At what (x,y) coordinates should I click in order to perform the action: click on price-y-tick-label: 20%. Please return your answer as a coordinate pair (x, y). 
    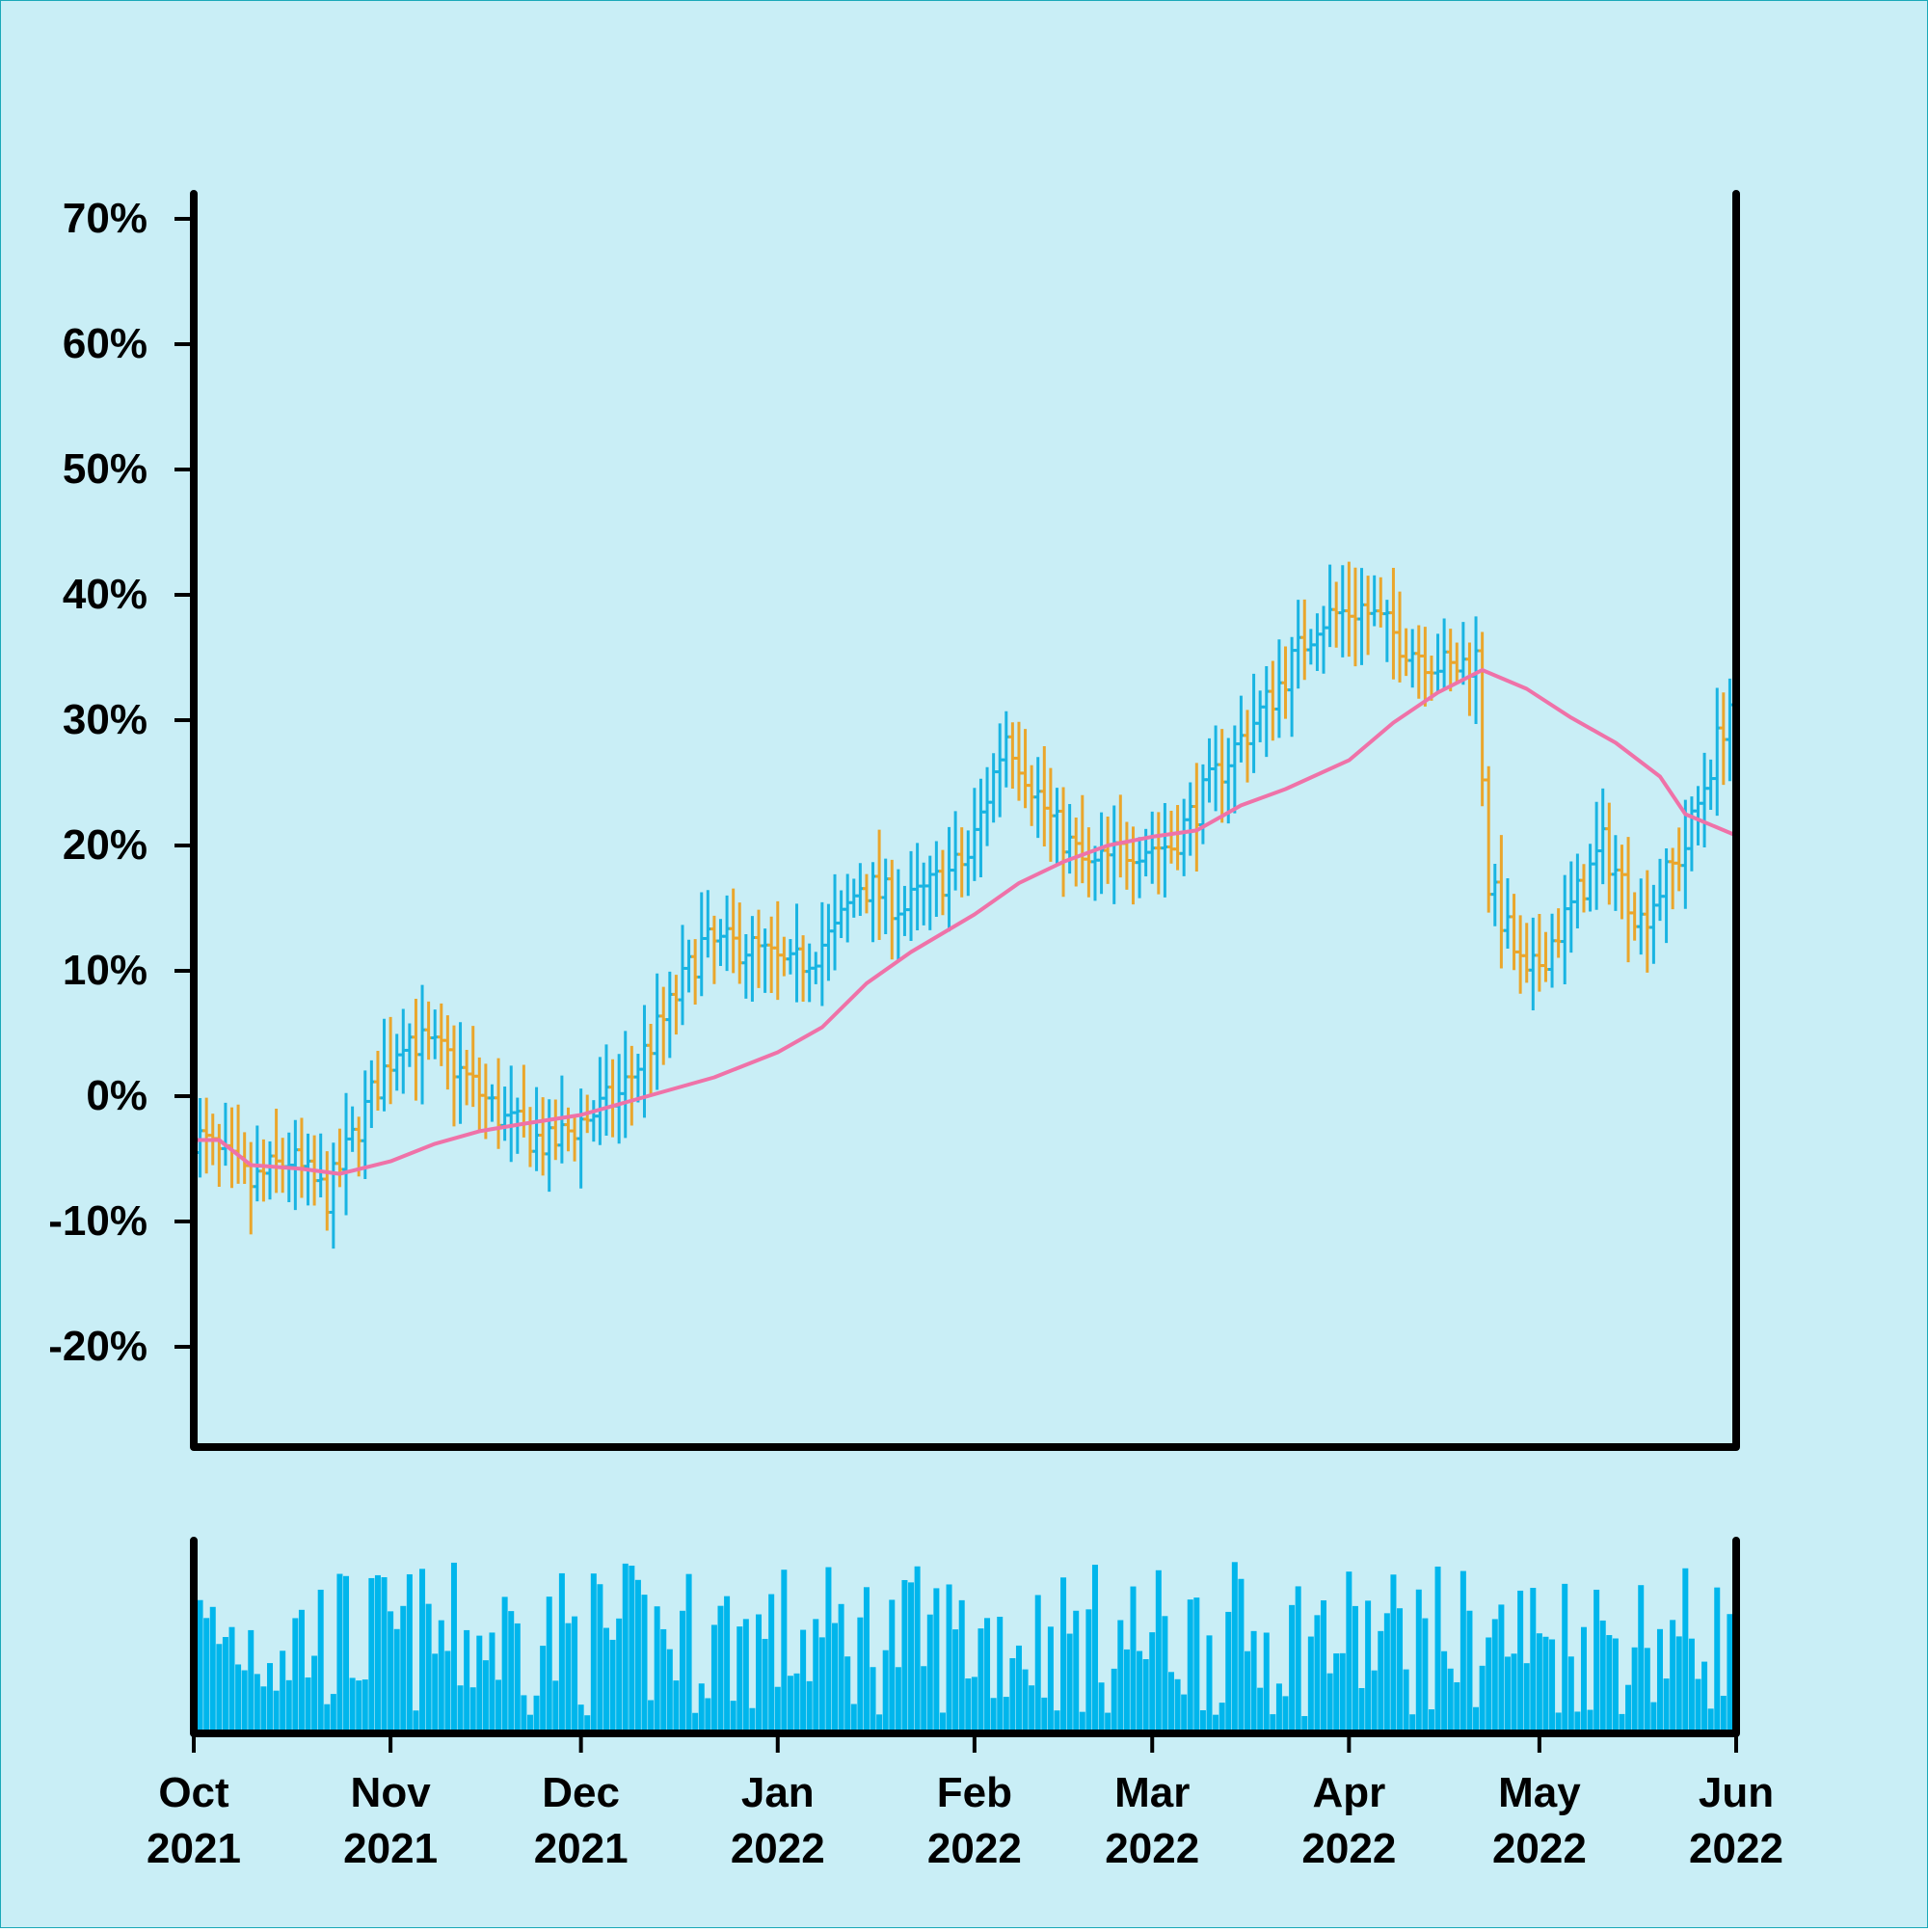
    Looking at the image, I should click on (105, 845).